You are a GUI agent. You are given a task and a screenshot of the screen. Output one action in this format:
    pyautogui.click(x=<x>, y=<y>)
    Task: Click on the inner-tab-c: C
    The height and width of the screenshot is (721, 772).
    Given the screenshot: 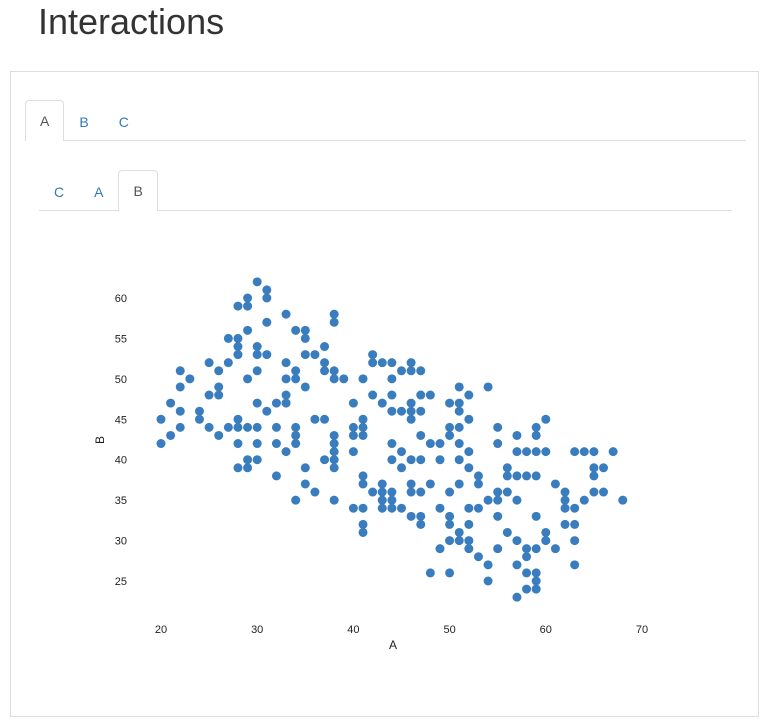 What is the action you would take?
    pyautogui.click(x=59, y=192)
    